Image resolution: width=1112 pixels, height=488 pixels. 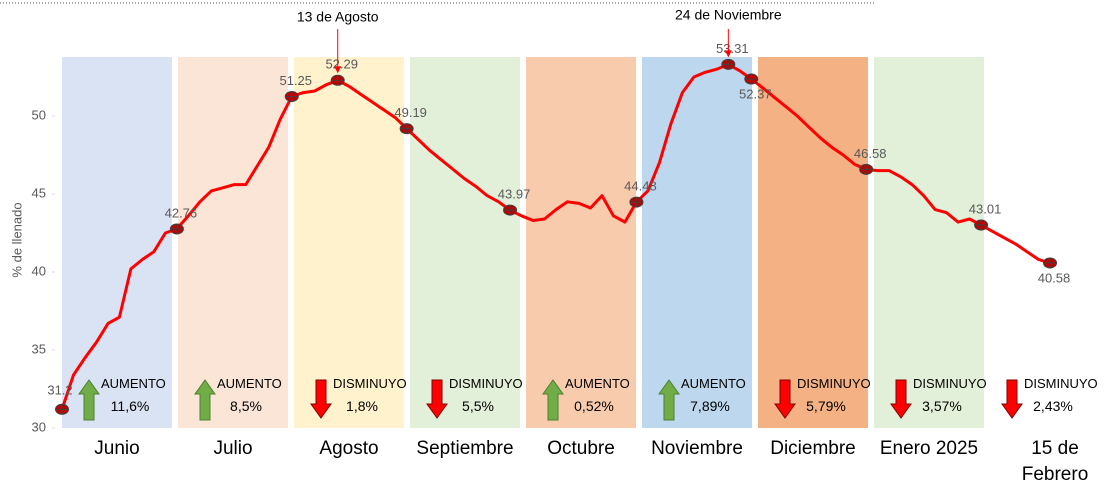 What do you see at coordinates (59, 390) in the screenshot?
I see `value-label: 31.2` at bounding box center [59, 390].